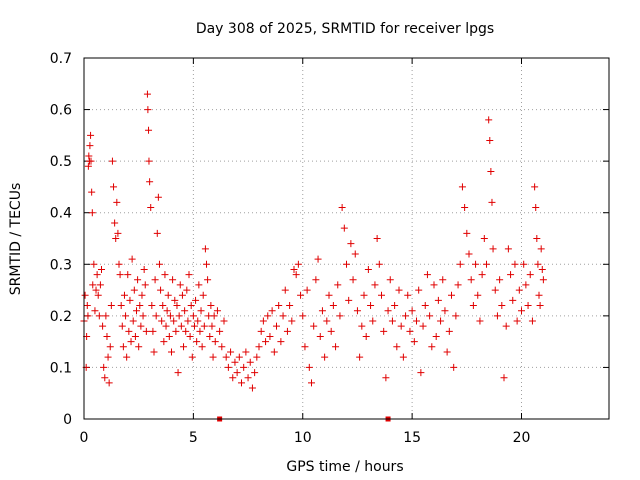 The width and height of the screenshot is (640, 480). Describe the element at coordinates (522, 438) in the screenshot. I see `x-tick-label: 20` at that location.